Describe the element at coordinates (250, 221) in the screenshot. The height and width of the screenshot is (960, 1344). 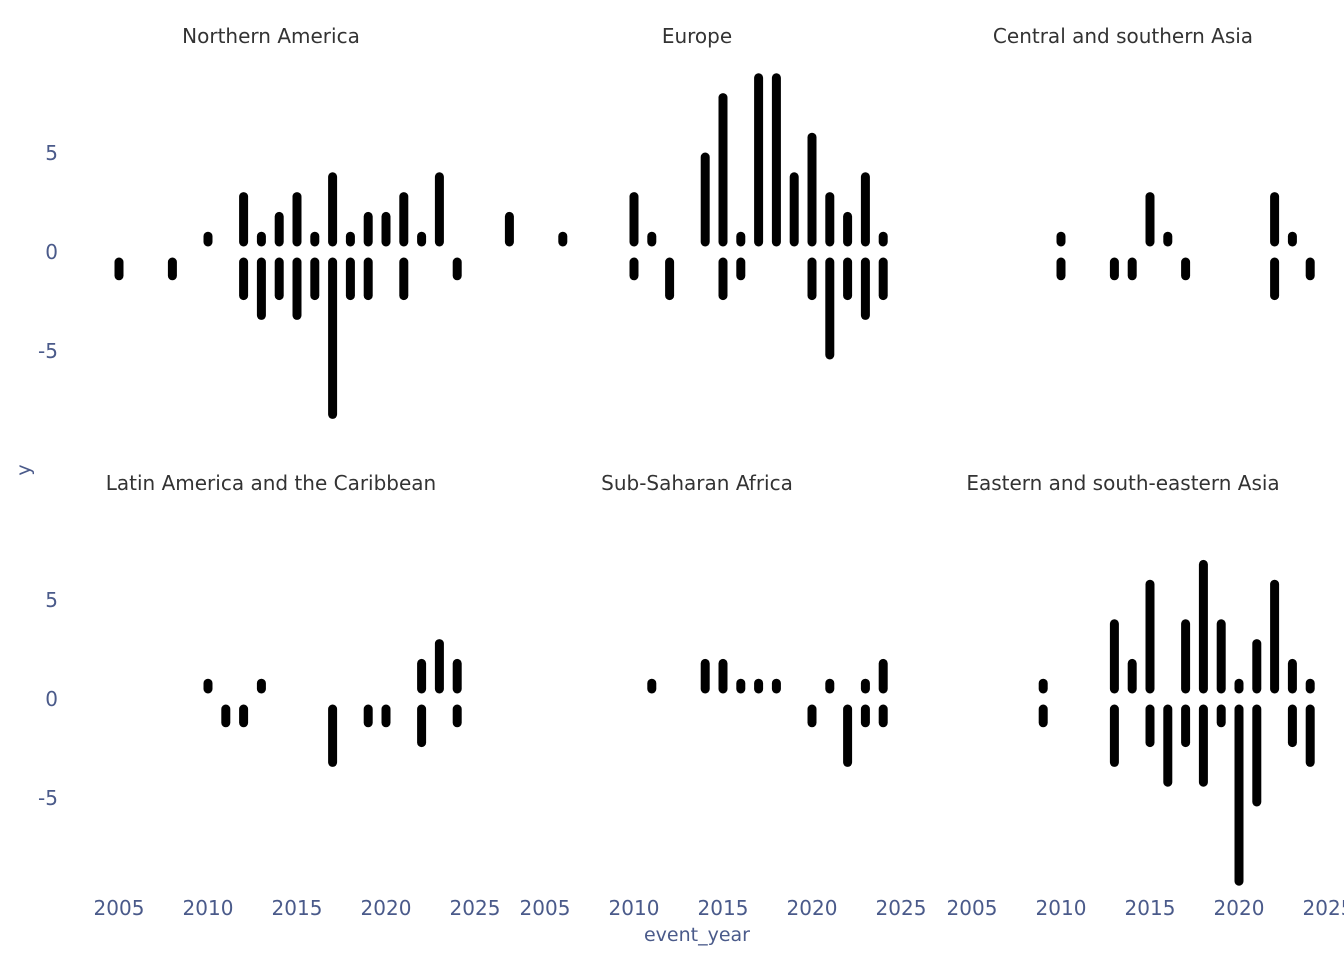
I see `facet-panel: Northern America 5 0 -5` at that location.